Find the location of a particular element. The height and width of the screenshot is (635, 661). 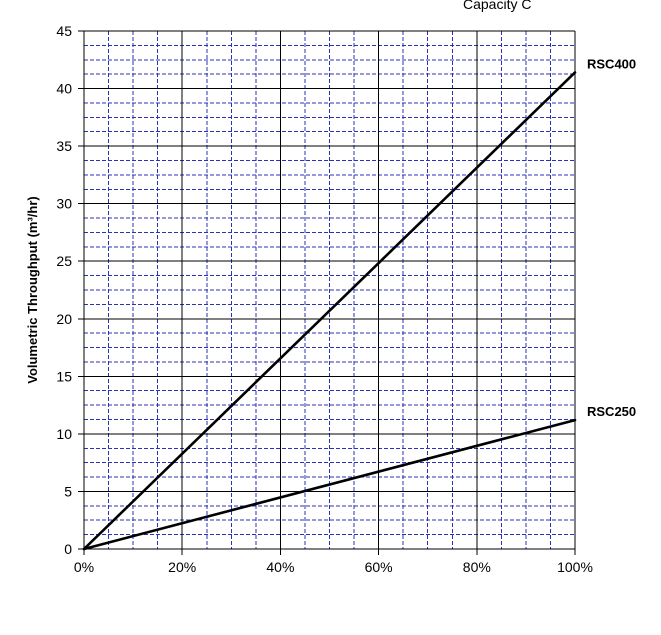

y-tick-label: 30 is located at coordinates (64, 204).